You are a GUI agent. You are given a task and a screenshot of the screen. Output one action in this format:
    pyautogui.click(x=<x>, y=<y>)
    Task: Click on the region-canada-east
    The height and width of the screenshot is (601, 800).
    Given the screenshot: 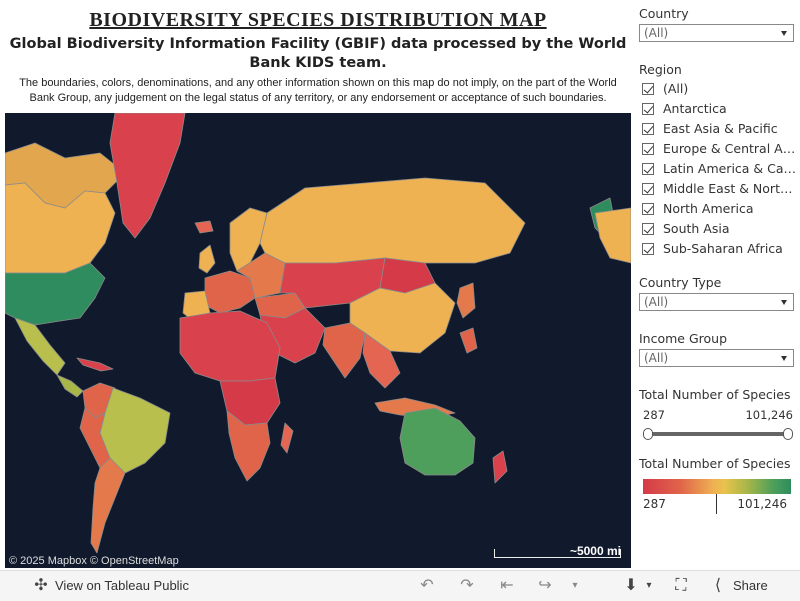 What is the action you would take?
    pyautogui.click(x=612, y=235)
    